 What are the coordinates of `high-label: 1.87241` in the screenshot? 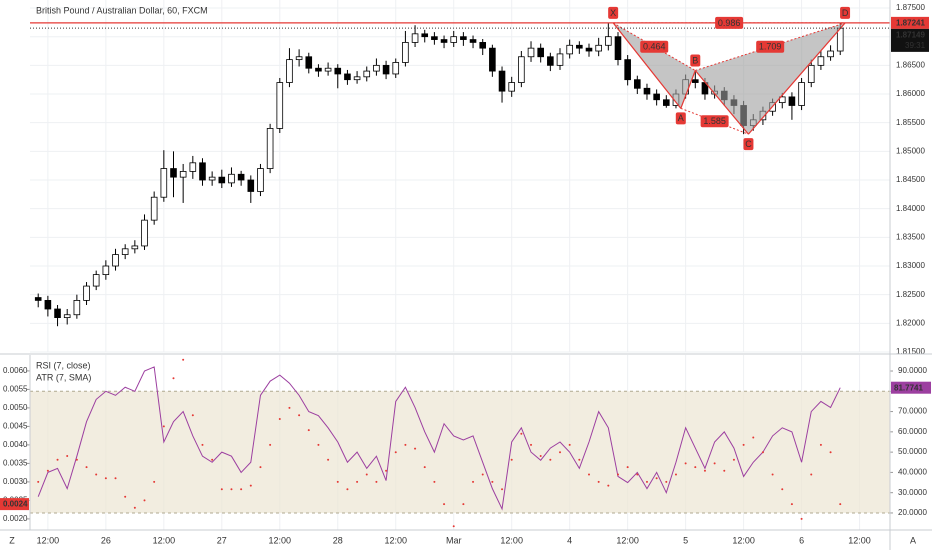 It's located at (910, 22).